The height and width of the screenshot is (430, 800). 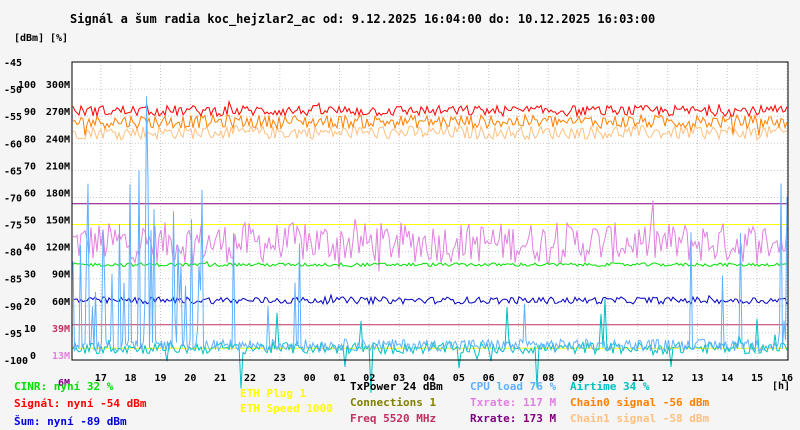 What do you see at coordinates (61, 356) in the screenshot?
I see `y-rate-tick-label: 13M` at bounding box center [61, 356].